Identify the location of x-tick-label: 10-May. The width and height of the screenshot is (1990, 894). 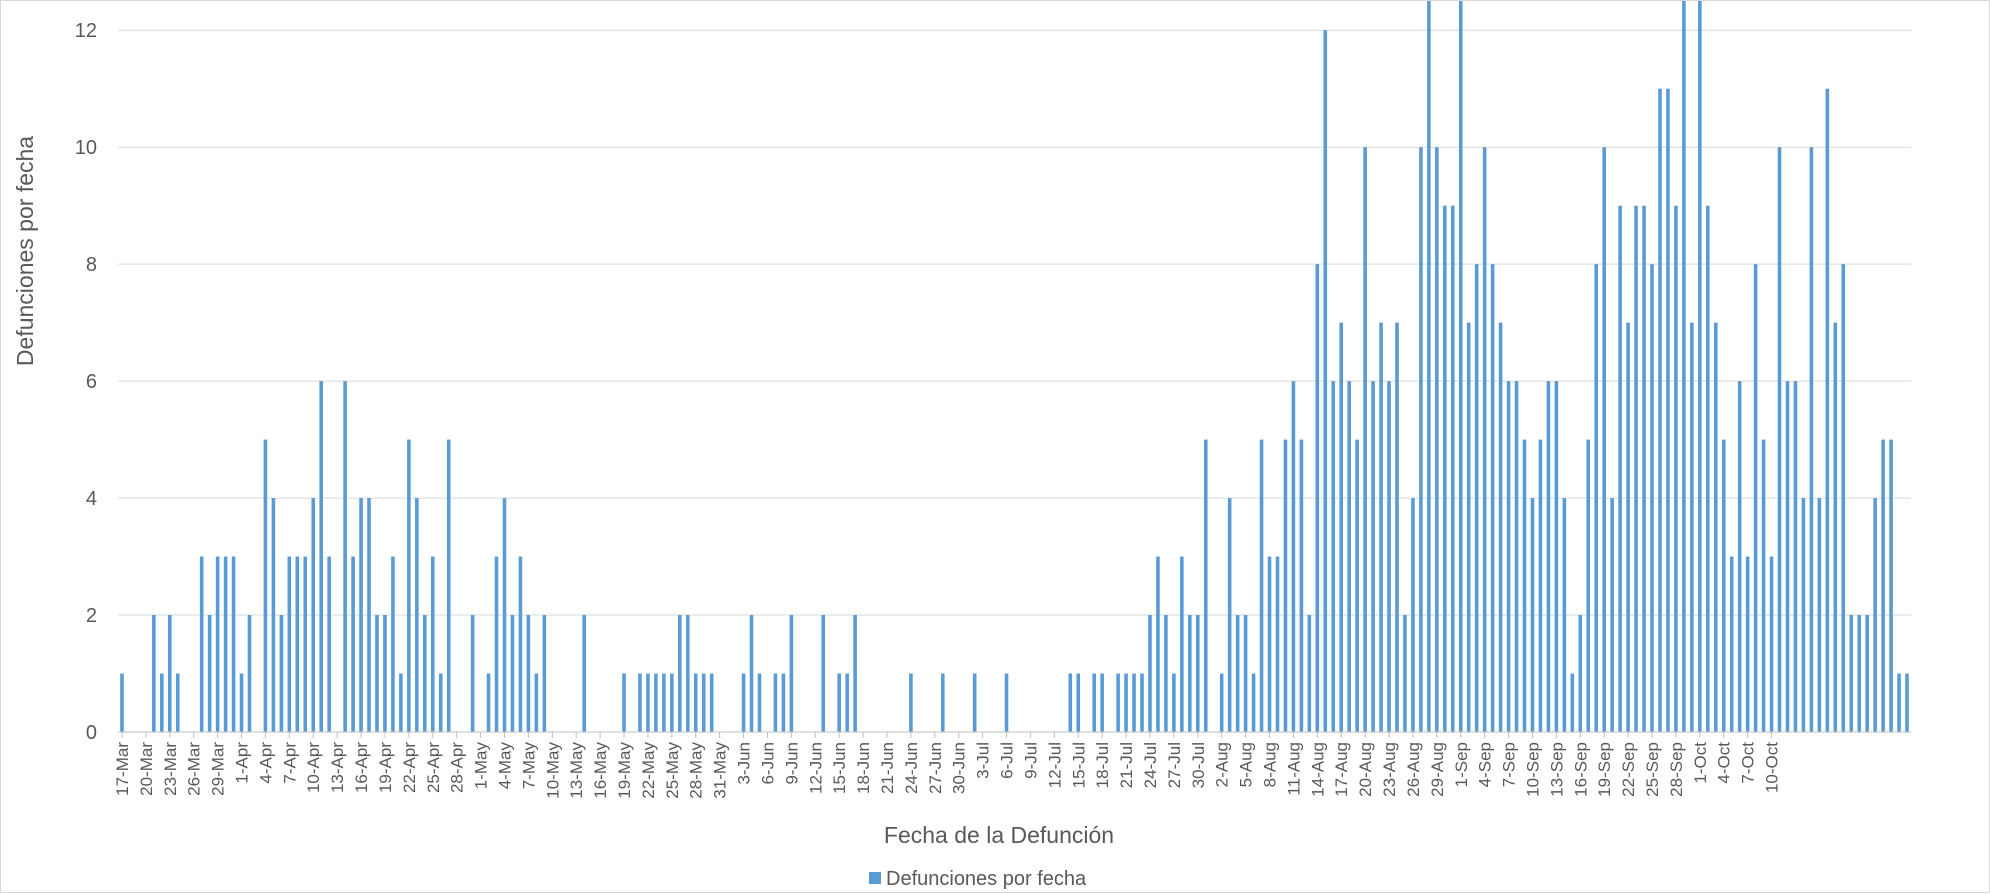
(552, 770).